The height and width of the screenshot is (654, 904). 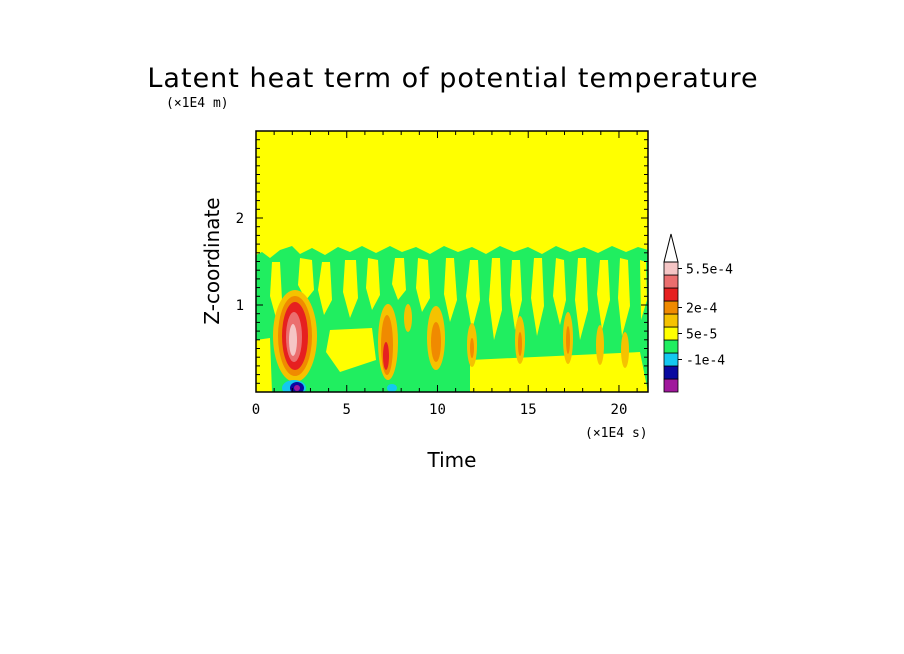 What do you see at coordinates (616, 433) in the screenshot?
I see `x-unit-label: (×1E4 s)` at bounding box center [616, 433].